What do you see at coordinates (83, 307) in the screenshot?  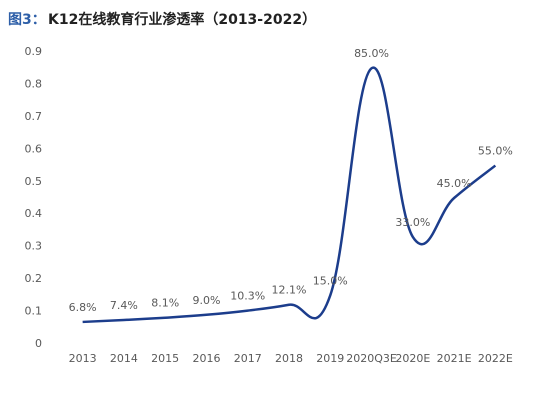 I see `data-label: 6.8%` at bounding box center [83, 307].